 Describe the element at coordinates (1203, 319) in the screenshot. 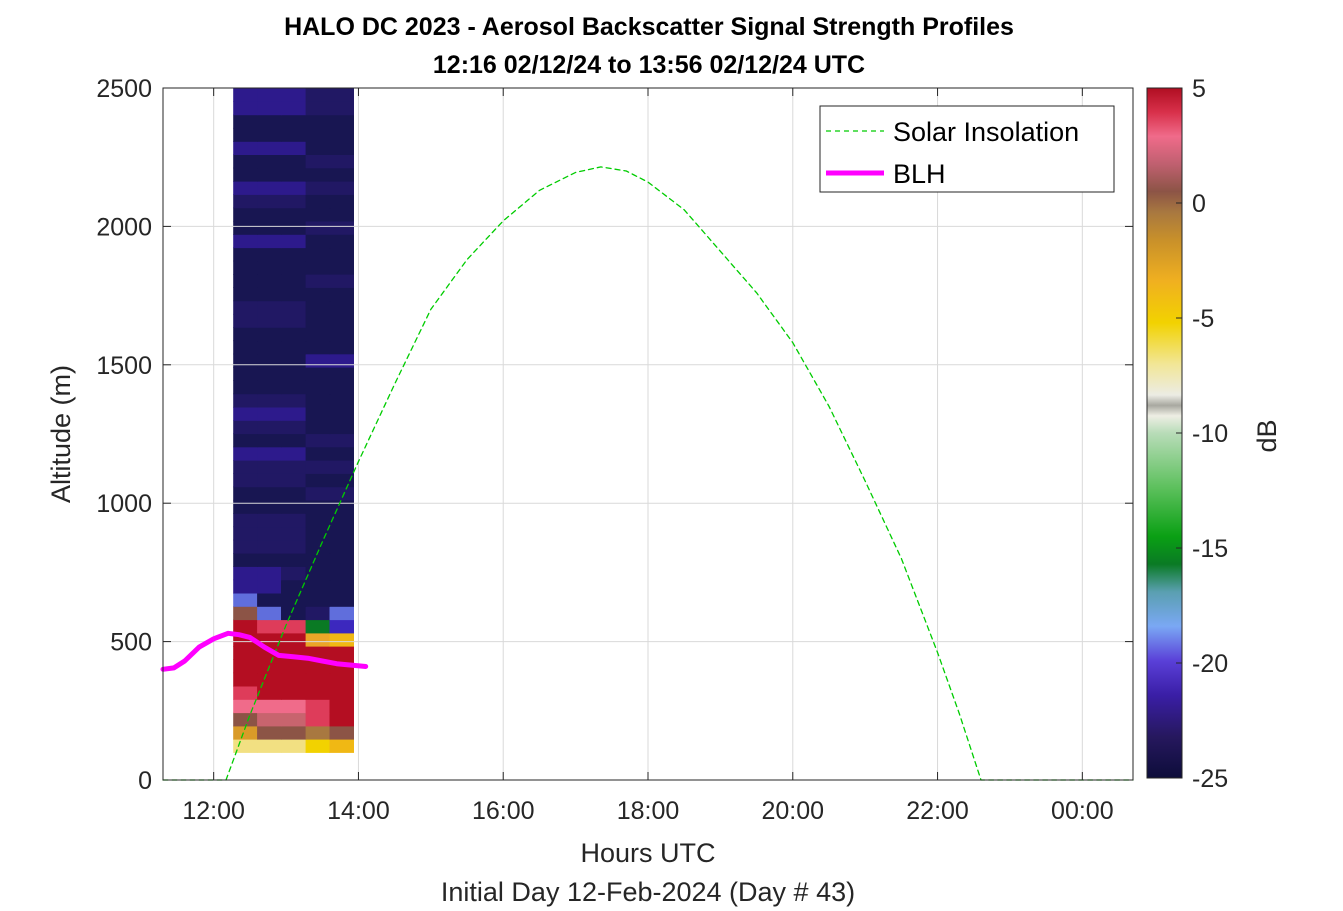

I see `colorbar-tick-label: -5` at that location.